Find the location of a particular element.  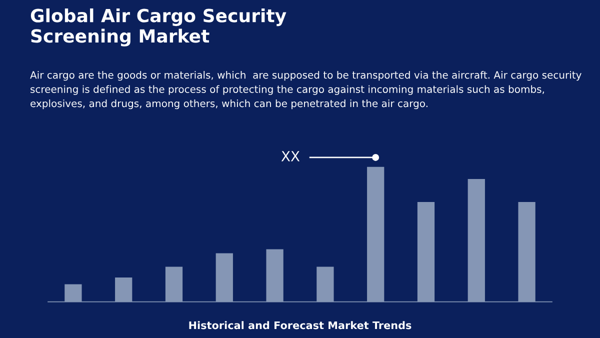

text: Historical and Forecast Market Trends is located at coordinates (300, 325).